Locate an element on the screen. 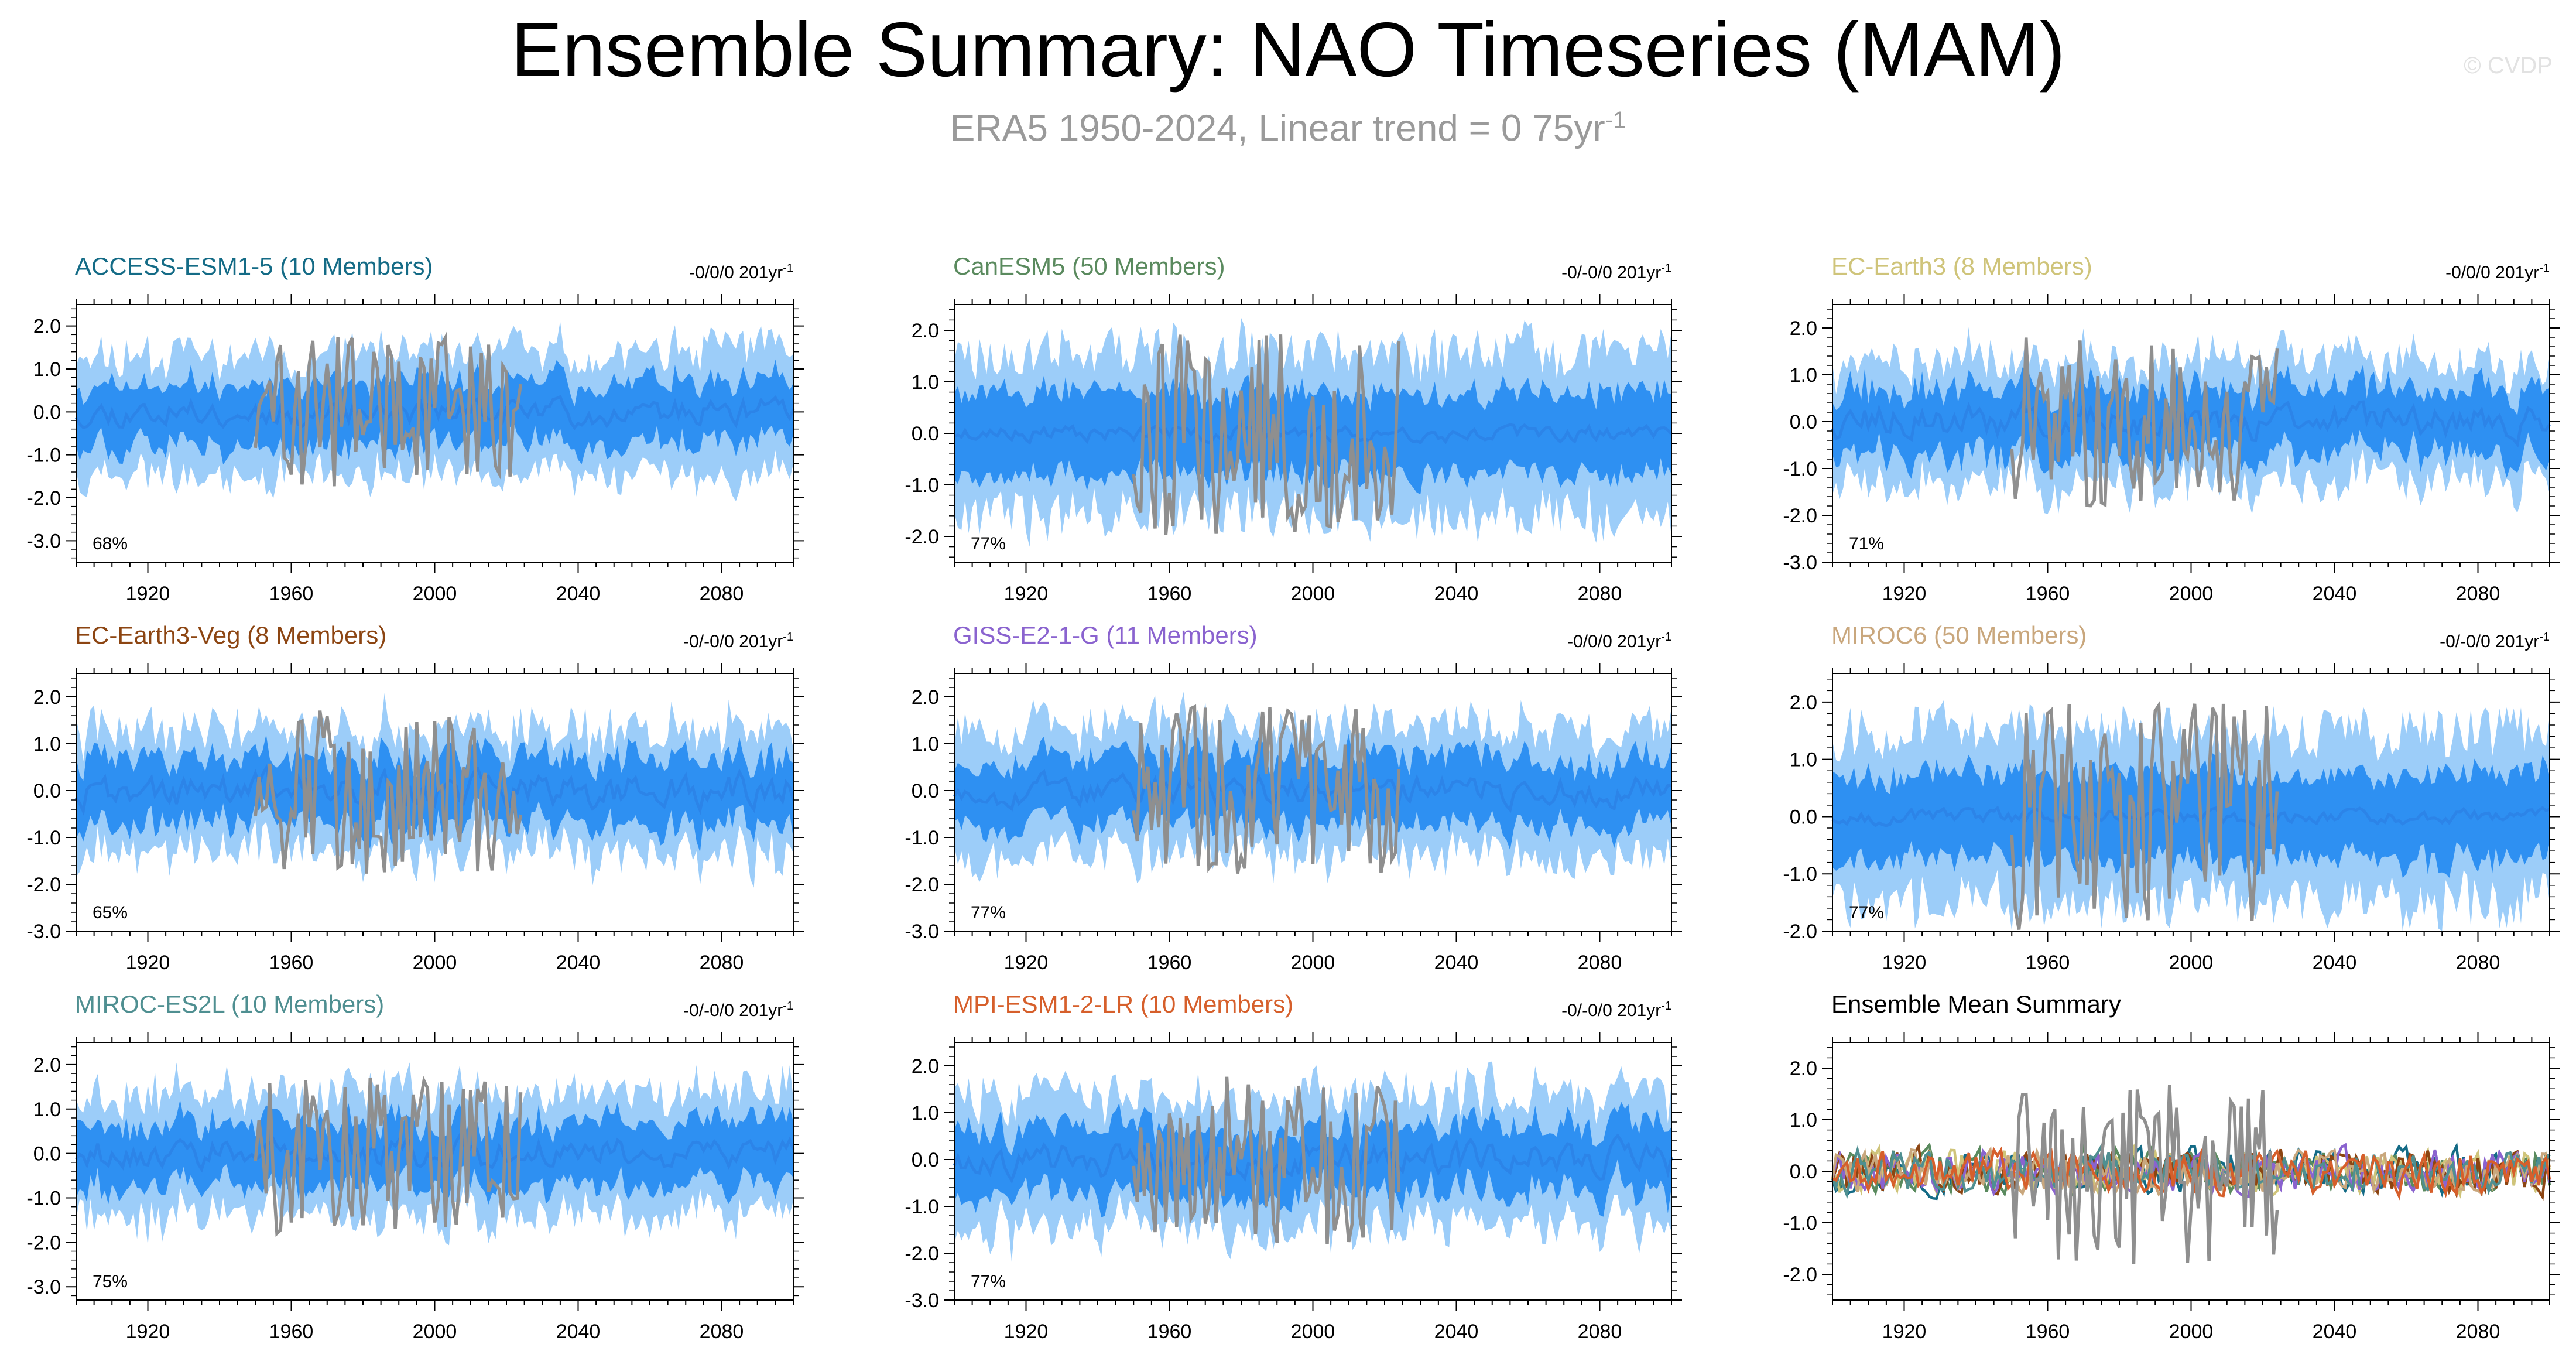 Image resolution: width=2576 pixels, height=1368 pixels. mpi-esm1-2-lr-trend-text: -0/-0/0 201yr is located at coordinates (1611, 1010).